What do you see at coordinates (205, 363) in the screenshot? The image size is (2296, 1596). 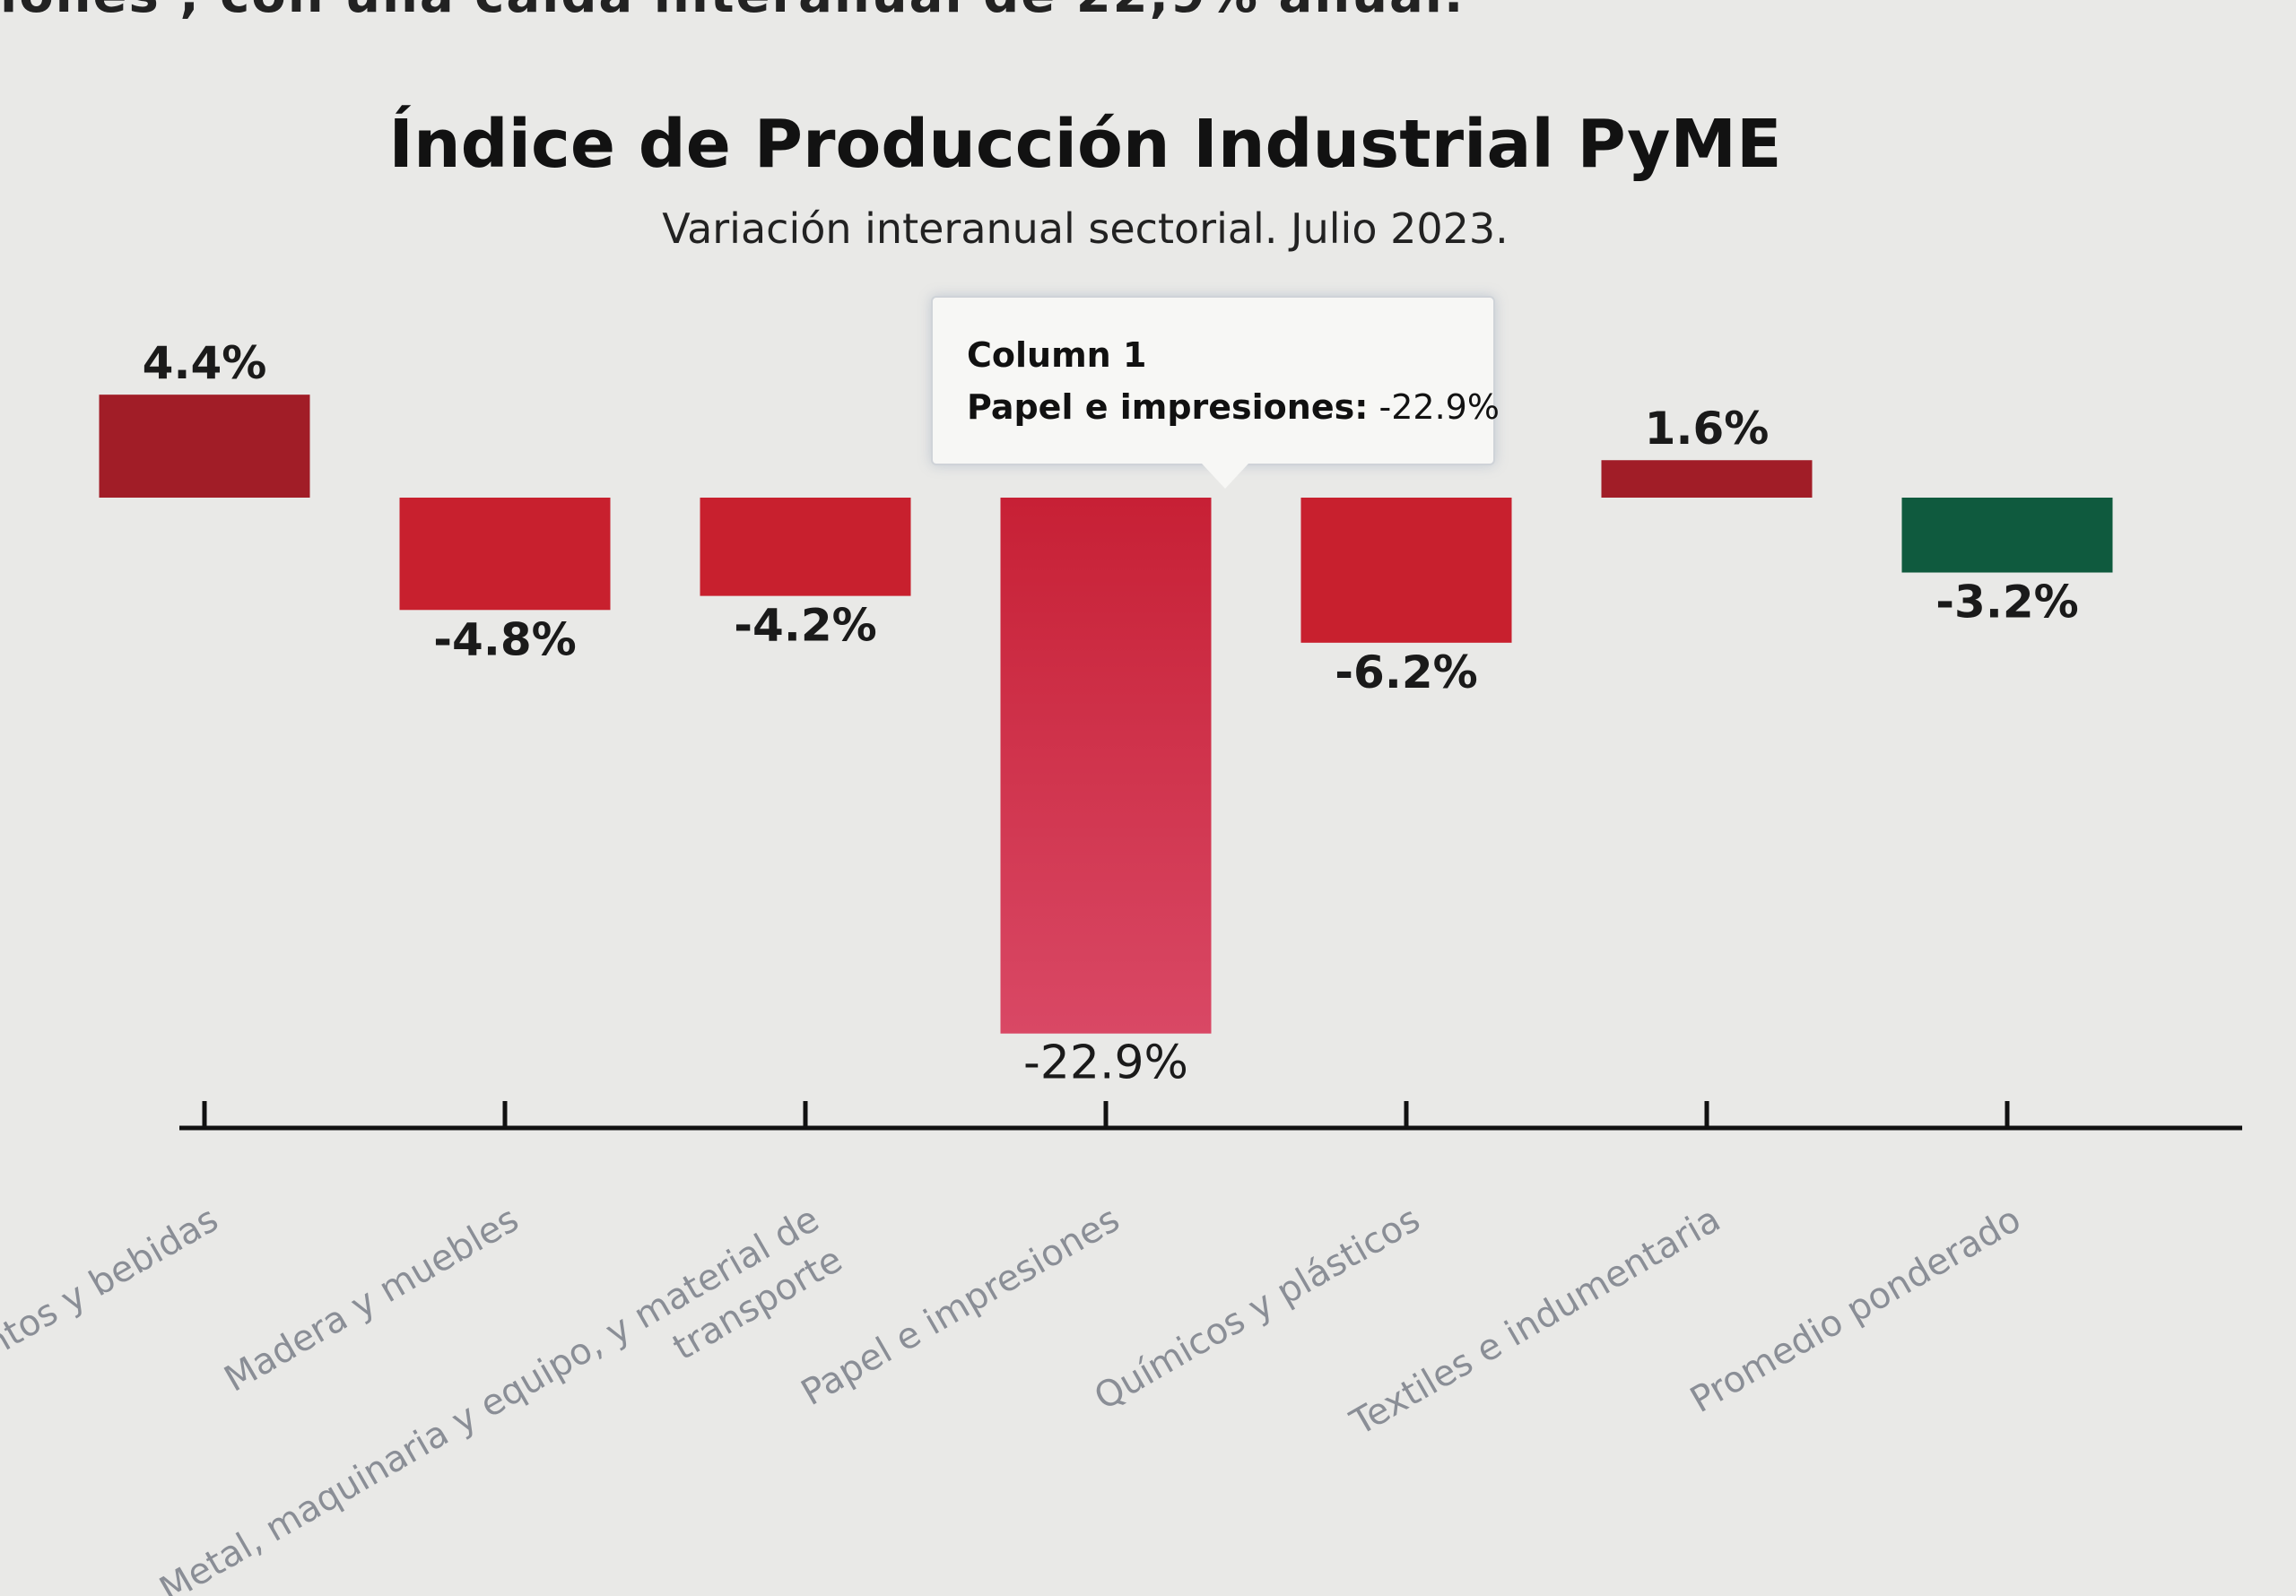 I see `data-label: 4.4%` at bounding box center [205, 363].